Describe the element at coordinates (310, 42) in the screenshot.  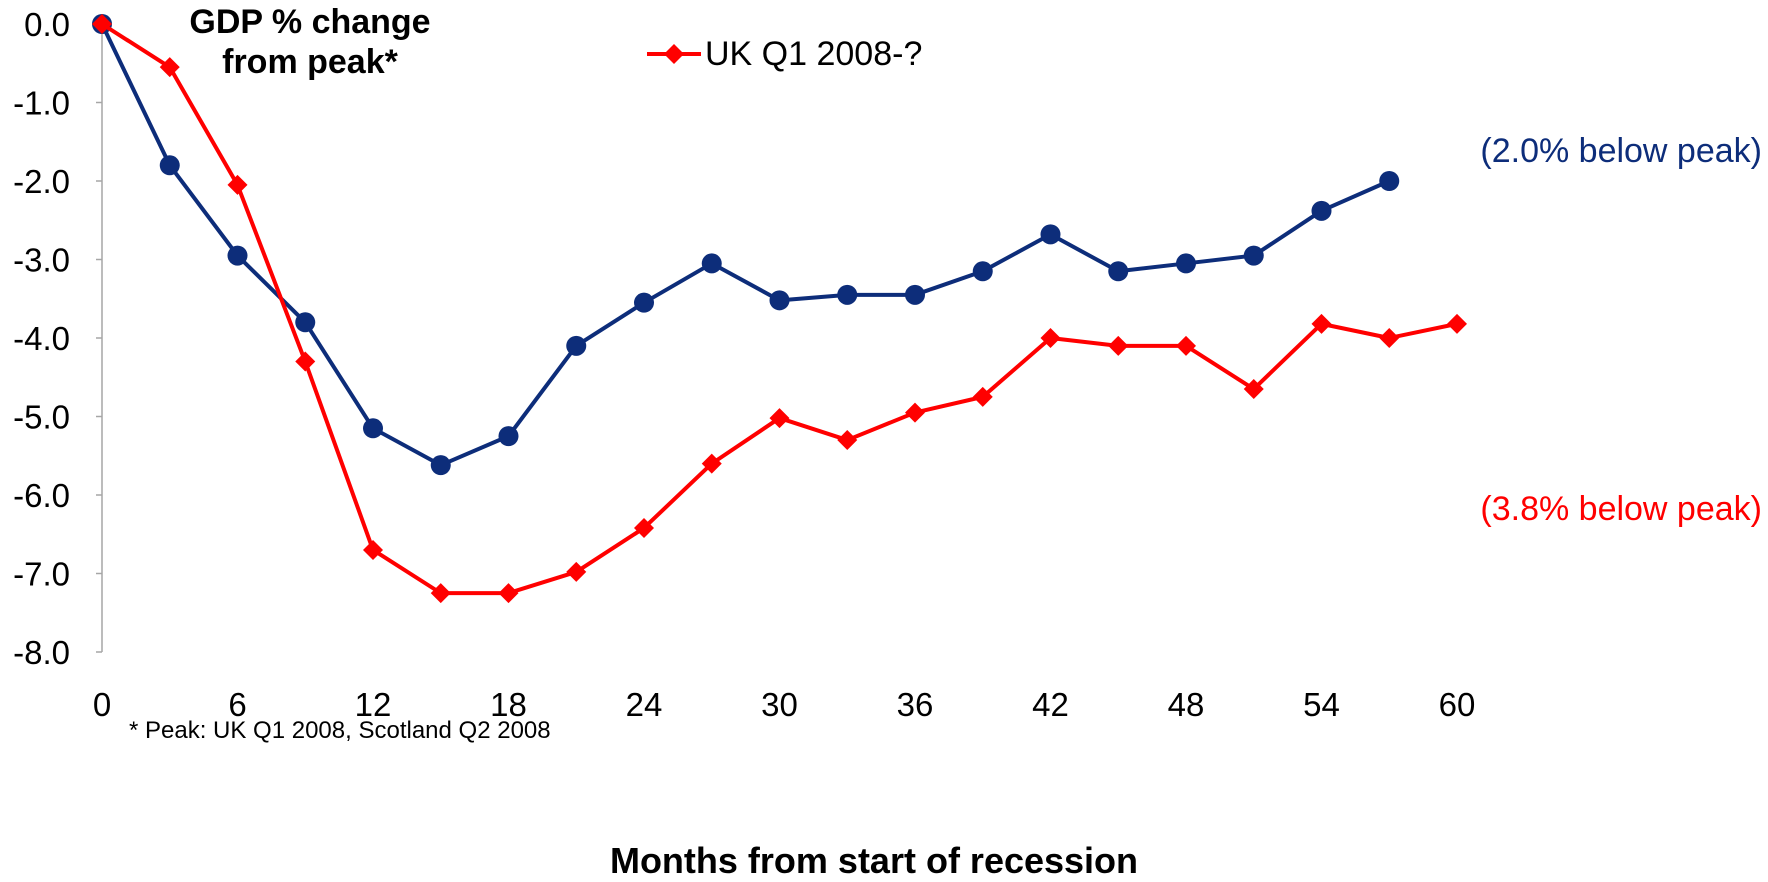
I see `chart-title: GDP % change from peak*` at that location.